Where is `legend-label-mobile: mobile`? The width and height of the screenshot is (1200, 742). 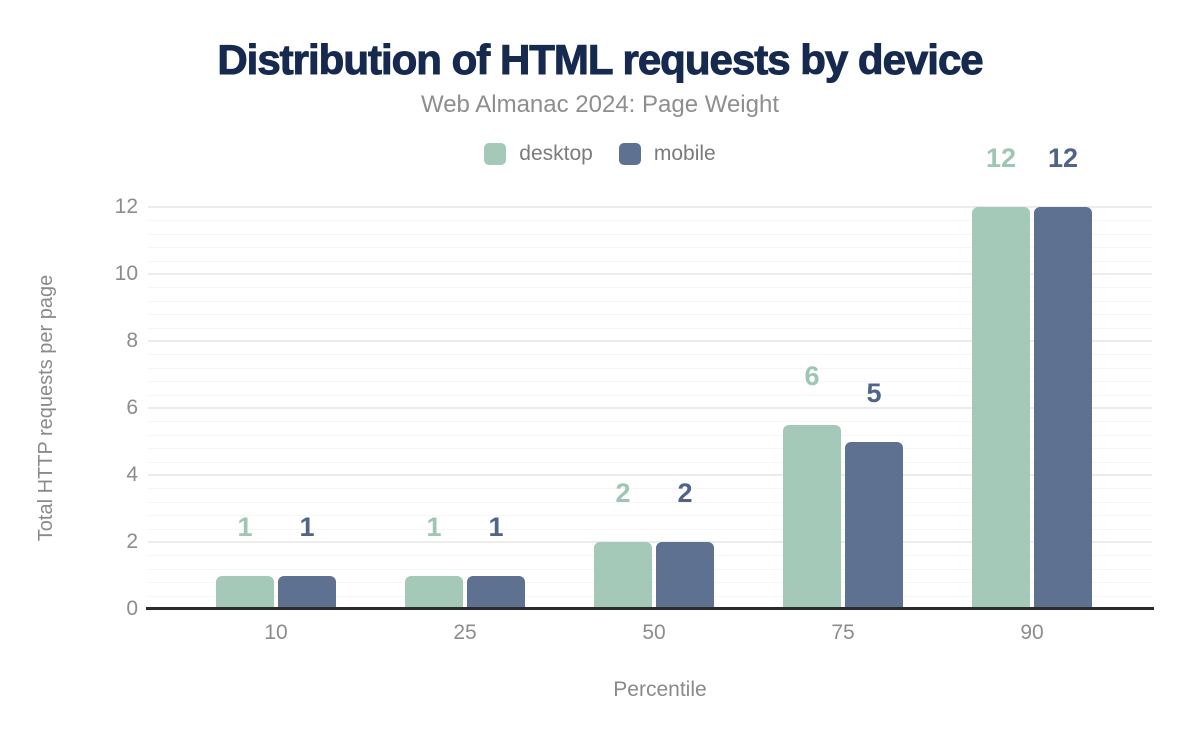
legend-label-mobile: mobile is located at coordinates (684, 153).